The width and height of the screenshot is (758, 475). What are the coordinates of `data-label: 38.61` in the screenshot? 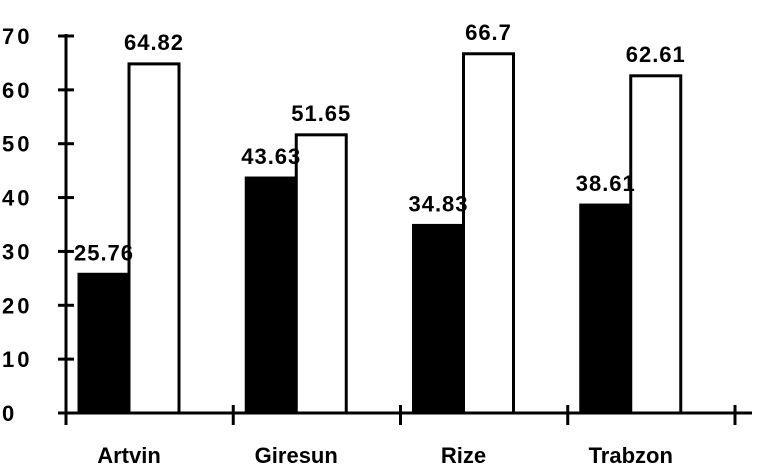 It's located at (606, 183).